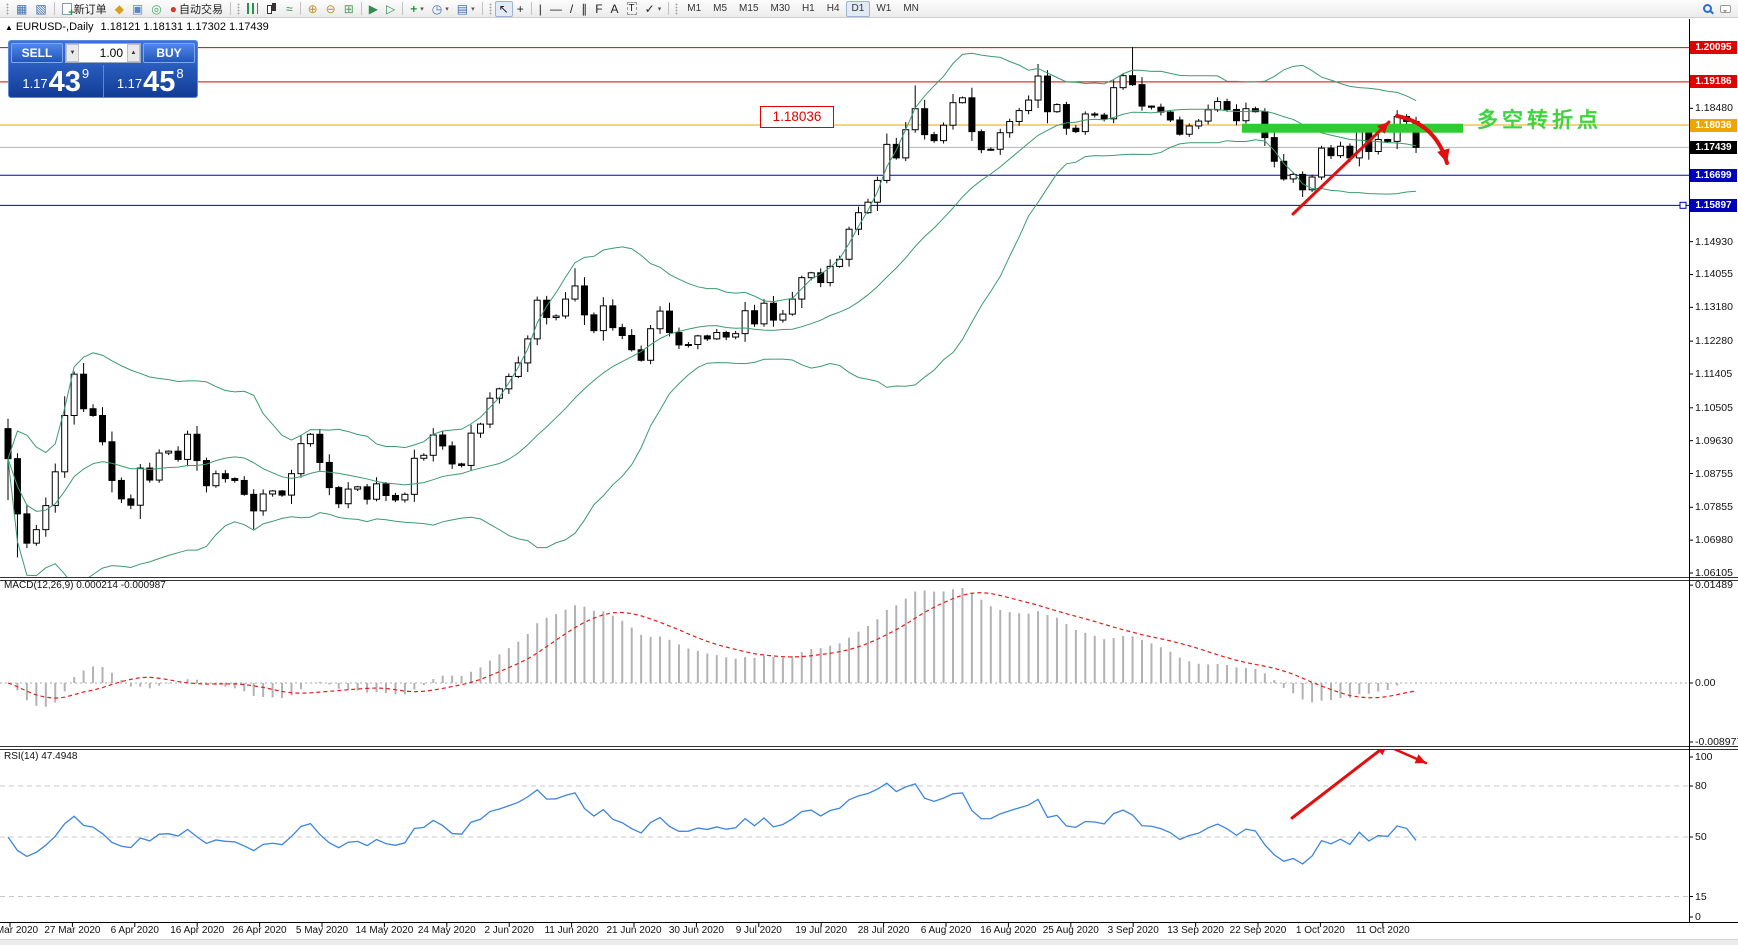  Describe the element at coordinates (858, 8) in the screenshot. I see `timeframe-d1-button: D1` at that location.